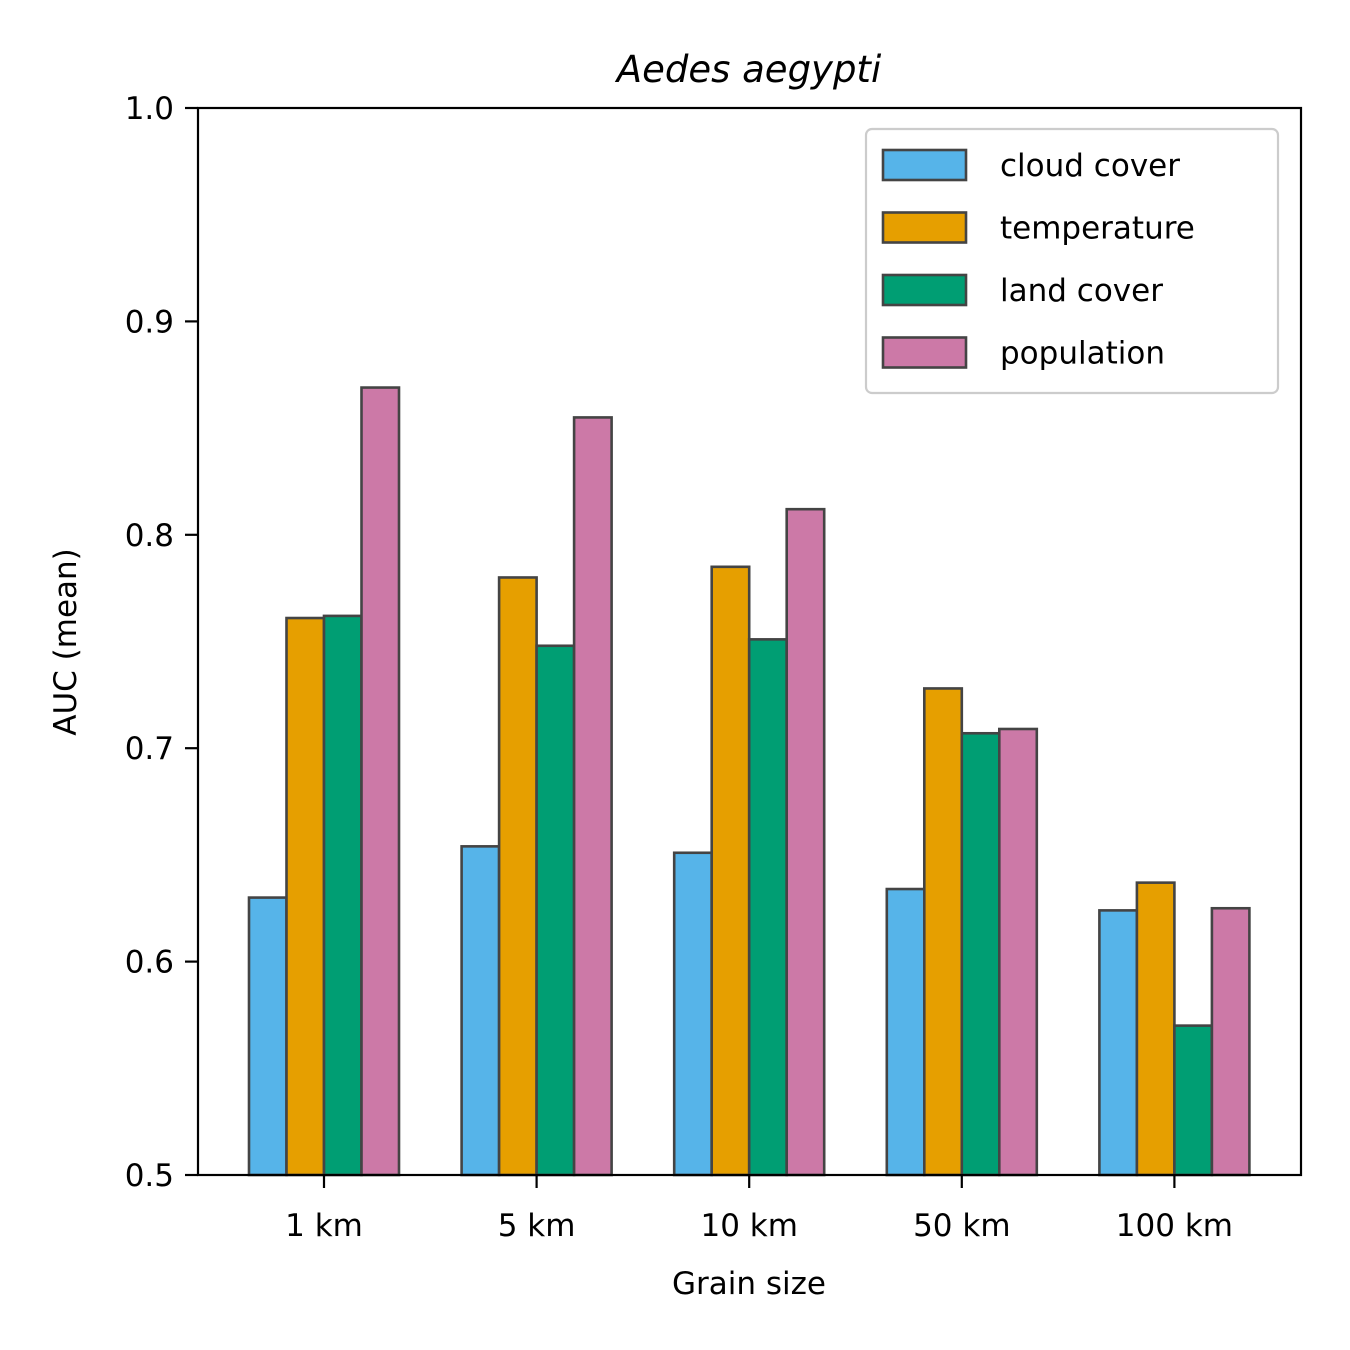 Image resolution: width=1350 pixels, height=1350 pixels. I want to click on x-tick-label: 100 km, so click(1174, 1226).